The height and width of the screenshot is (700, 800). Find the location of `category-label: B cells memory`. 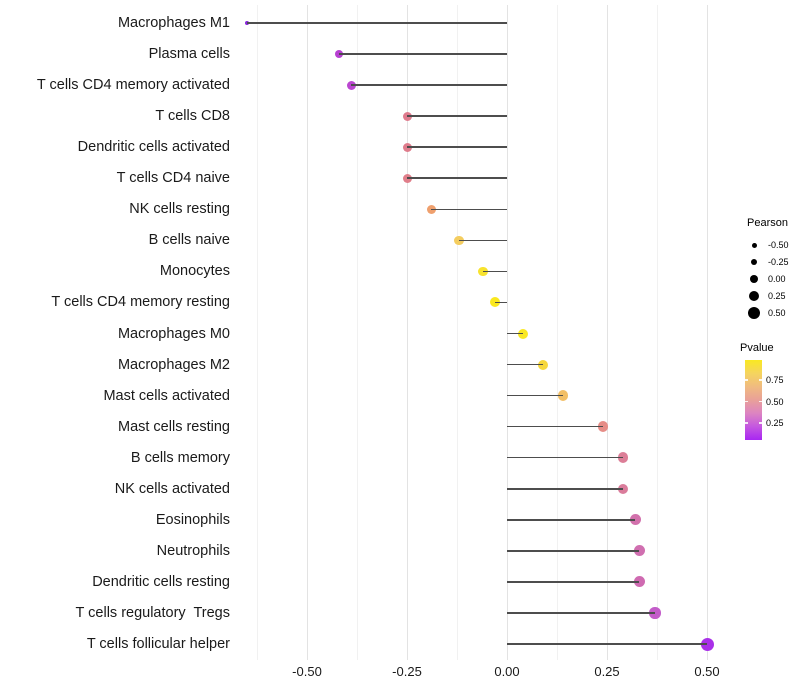

category-label: B cells memory is located at coordinates (180, 457).